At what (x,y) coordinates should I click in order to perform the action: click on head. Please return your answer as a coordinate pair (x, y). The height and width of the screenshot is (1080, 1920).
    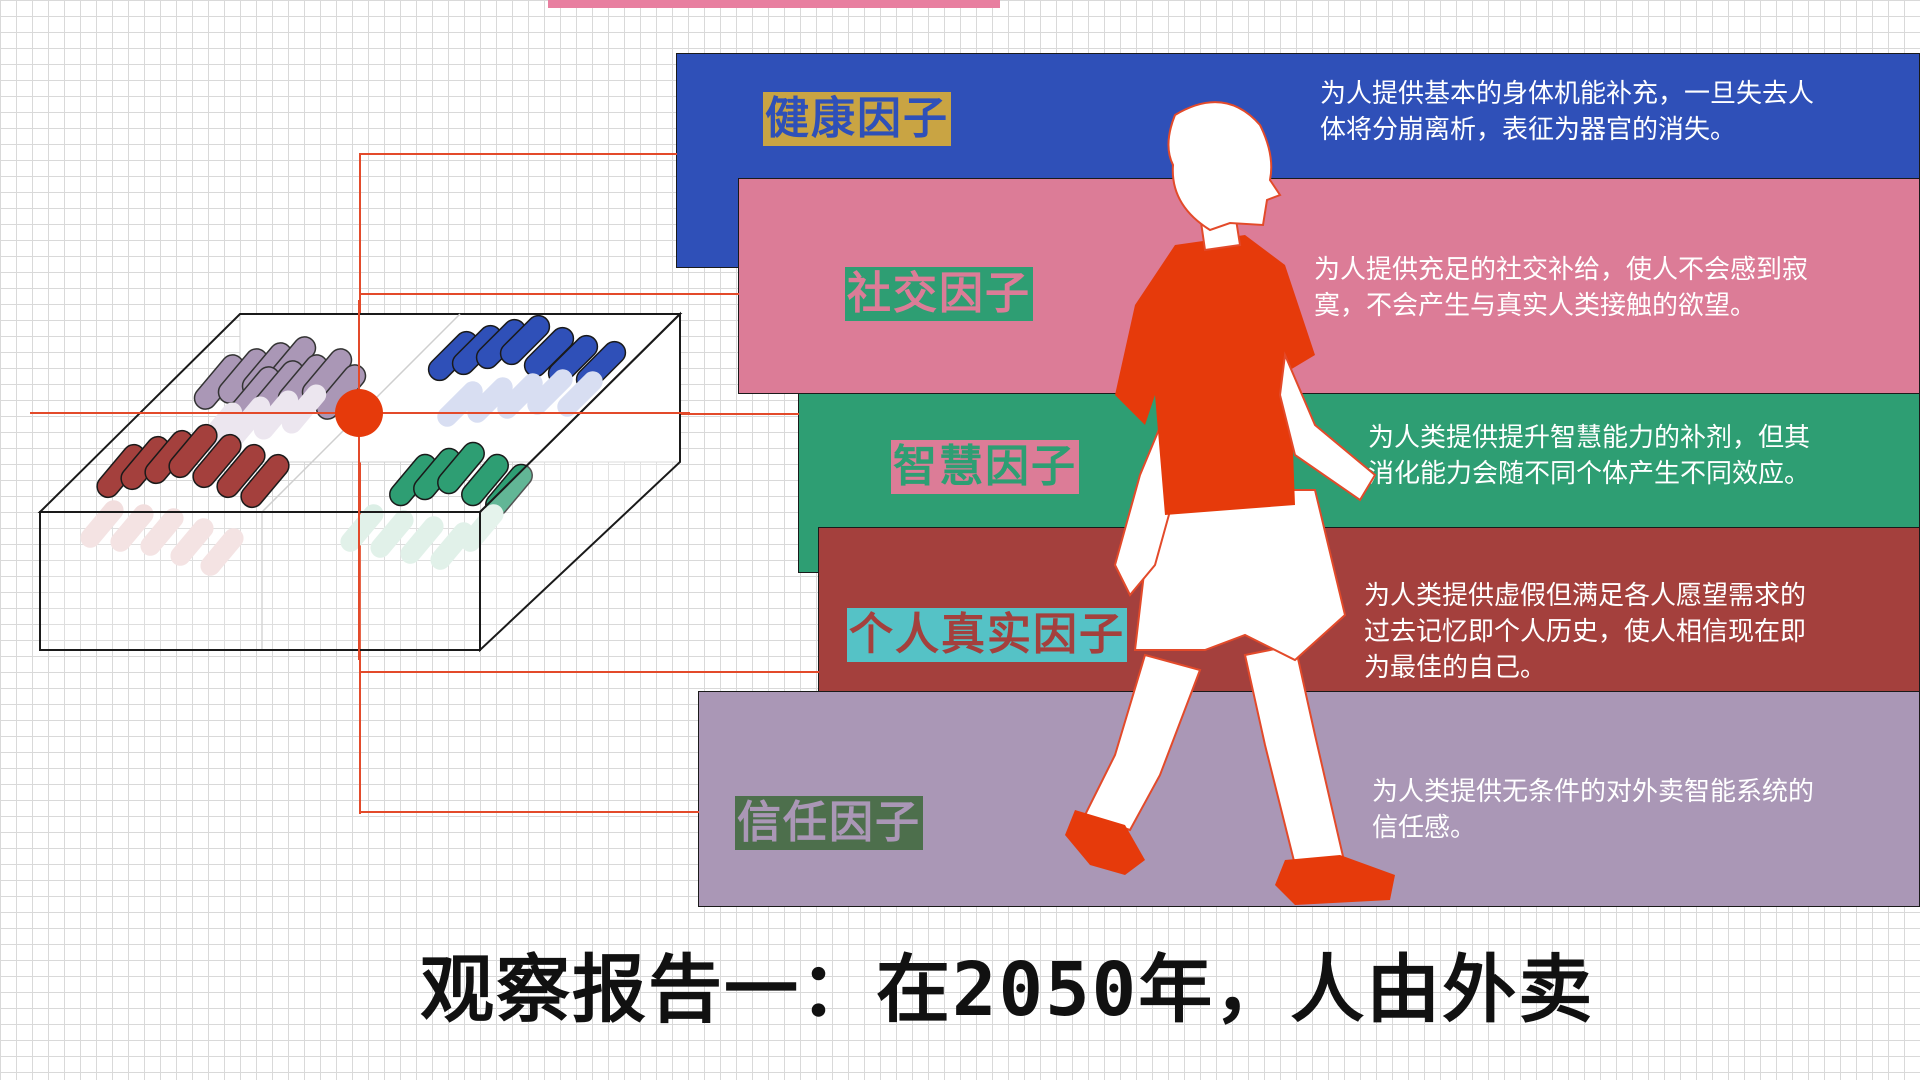
    Looking at the image, I should click on (1224, 166).